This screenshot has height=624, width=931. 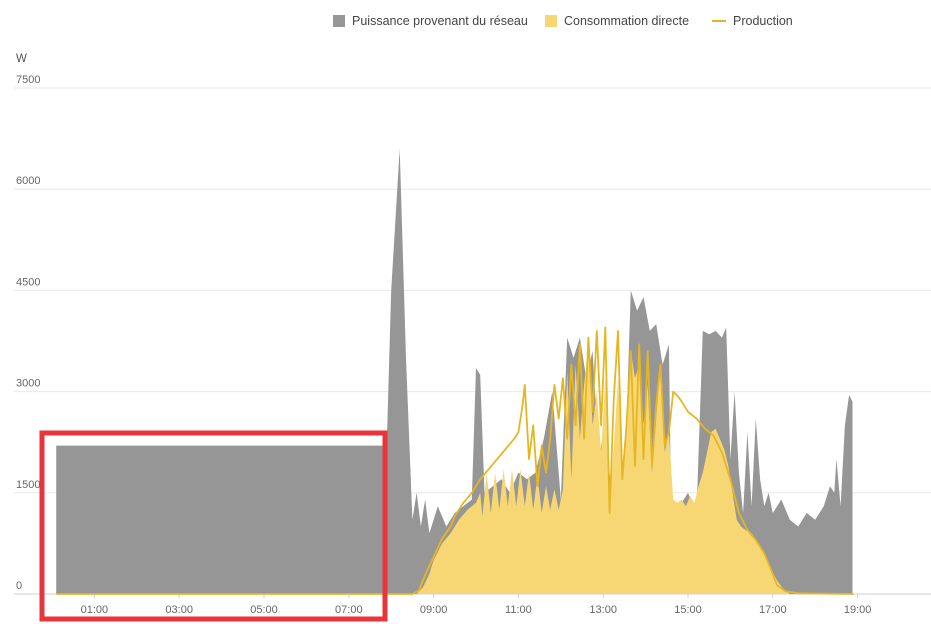 I want to click on legend-label-grid-power: Puissance provenant du réseau, so click(x=440, y=21).